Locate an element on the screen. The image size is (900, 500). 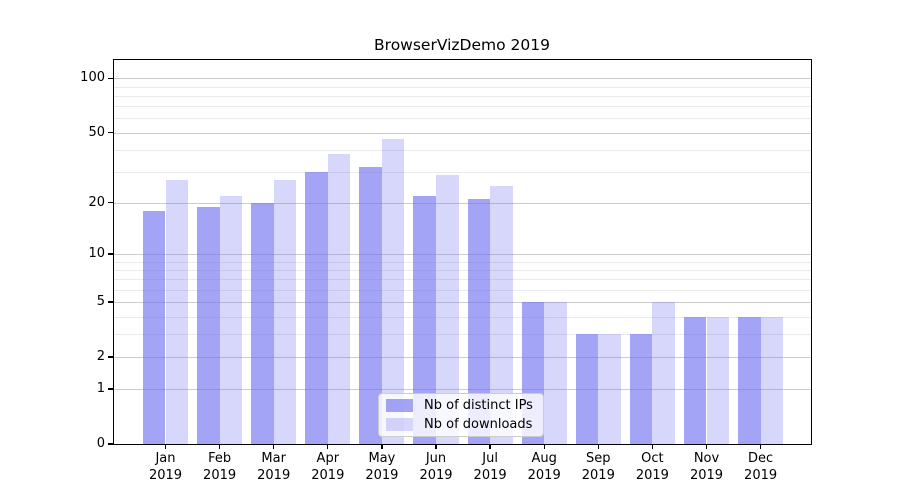
bar-distinct-ips-oct is located at coordinates (641, 389).